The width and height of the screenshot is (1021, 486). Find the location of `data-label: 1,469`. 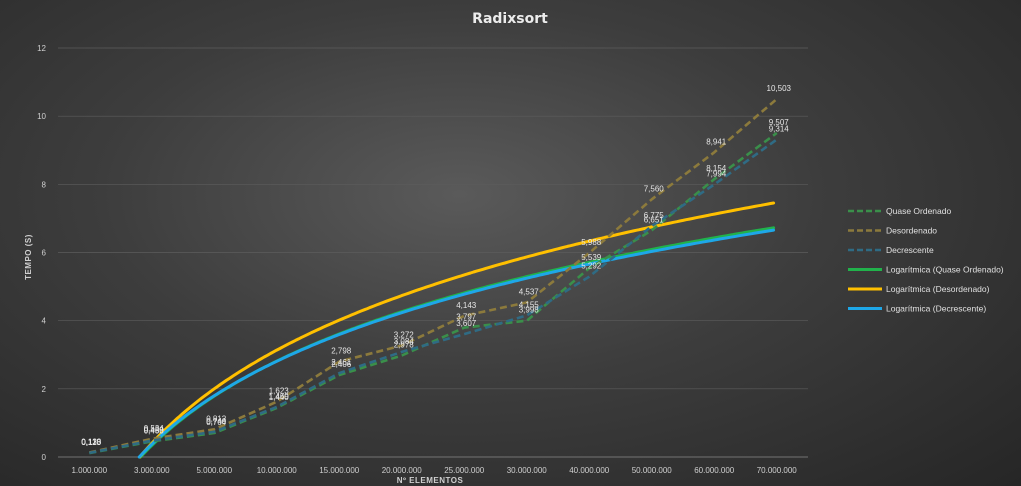

data-label: 1,469 is located at coordinates (279, 396).